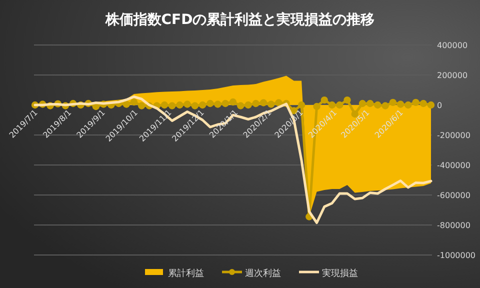 Image resolution: width=480 pixels, height=288 pixels. What do you see at coordinates (452, 45) in the screenshot?
I see `y-tick-label: 400000` at bounding box center [452, 45].